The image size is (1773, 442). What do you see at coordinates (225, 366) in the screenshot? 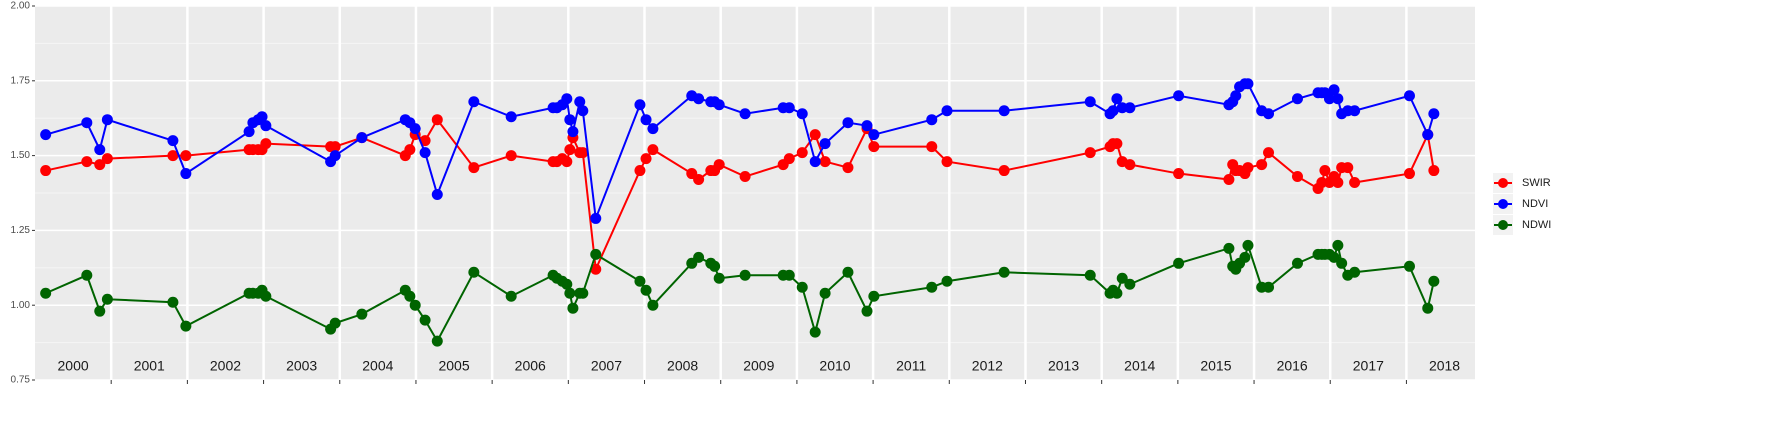
I see `year-label: 2002` at bounding box center [225, 366].